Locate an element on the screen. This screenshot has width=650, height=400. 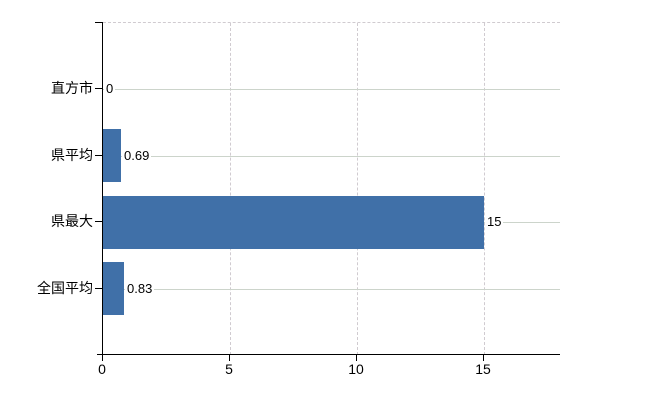
category-label: 直方市 is located at coordinates (72, 88).